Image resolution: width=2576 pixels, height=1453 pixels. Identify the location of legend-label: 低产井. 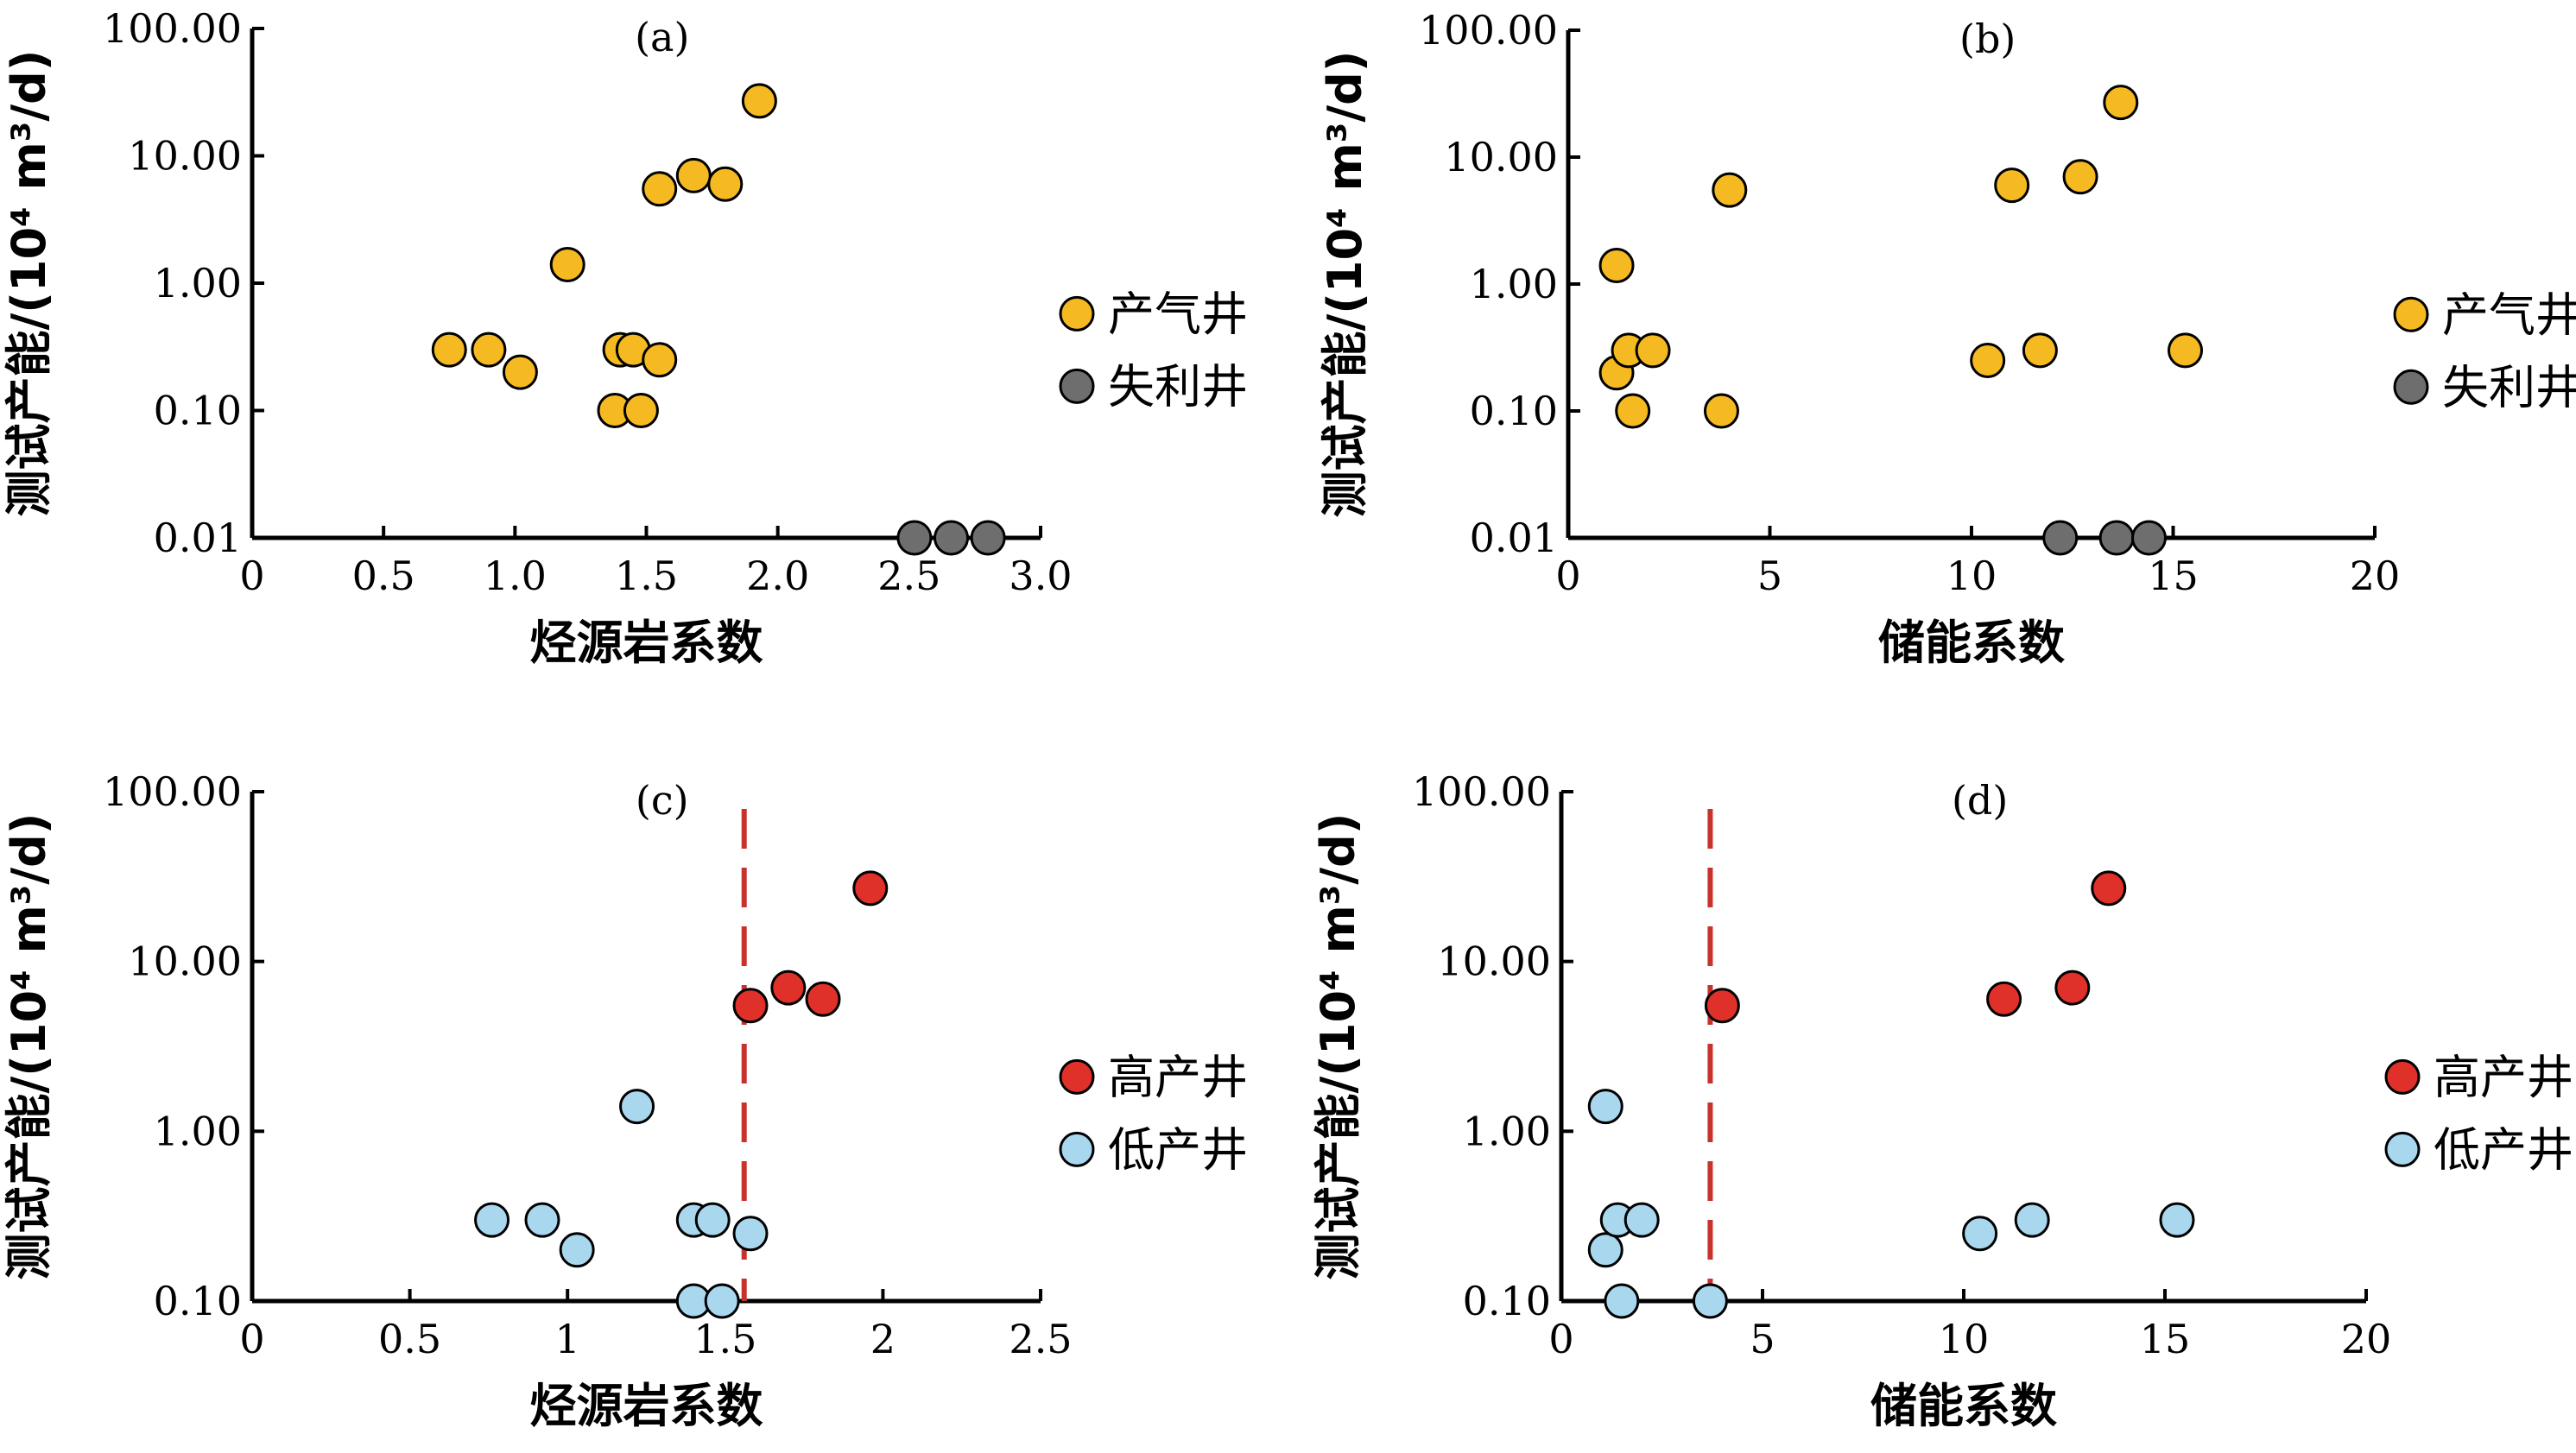
(1178, 1149).